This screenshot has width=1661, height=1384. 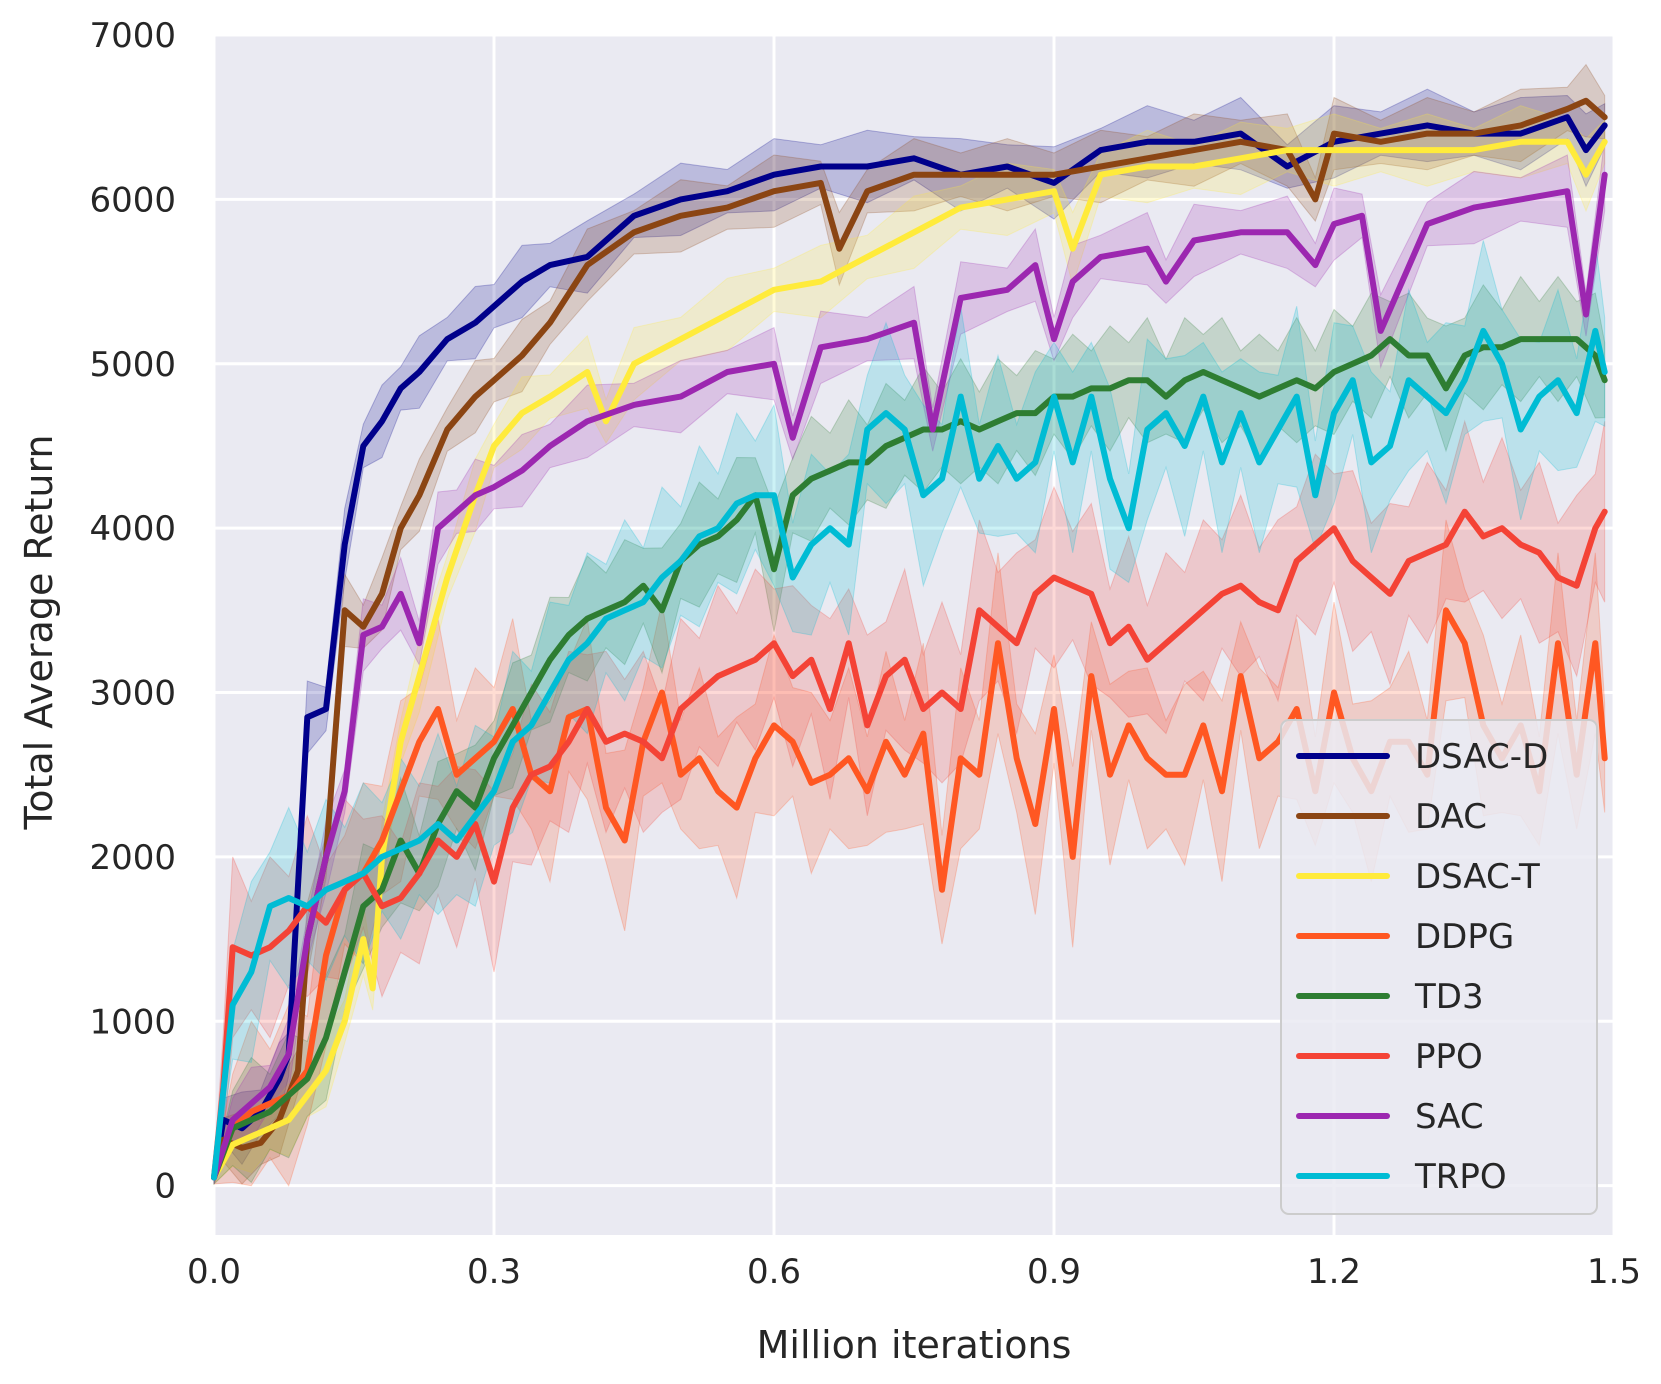 I want to click on y-axis-label: Total Average Return, so click(x=39, y=632).